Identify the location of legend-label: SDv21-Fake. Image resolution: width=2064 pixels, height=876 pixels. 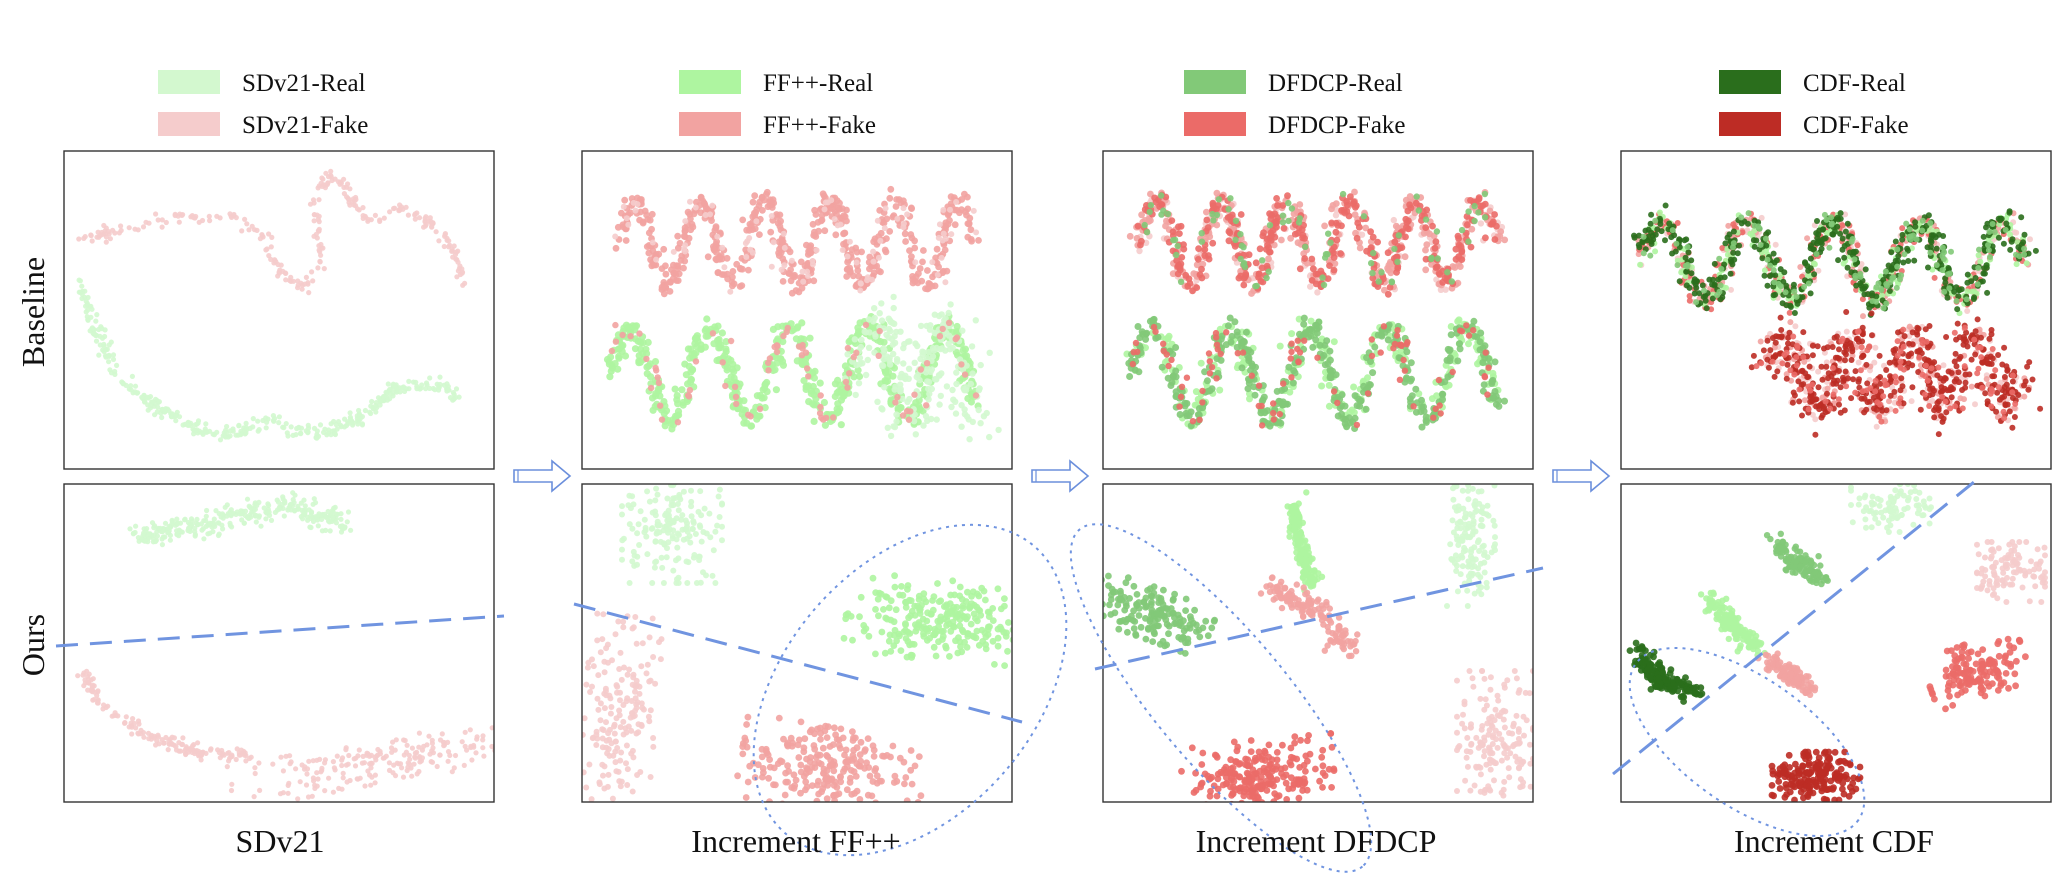
(305, 125).